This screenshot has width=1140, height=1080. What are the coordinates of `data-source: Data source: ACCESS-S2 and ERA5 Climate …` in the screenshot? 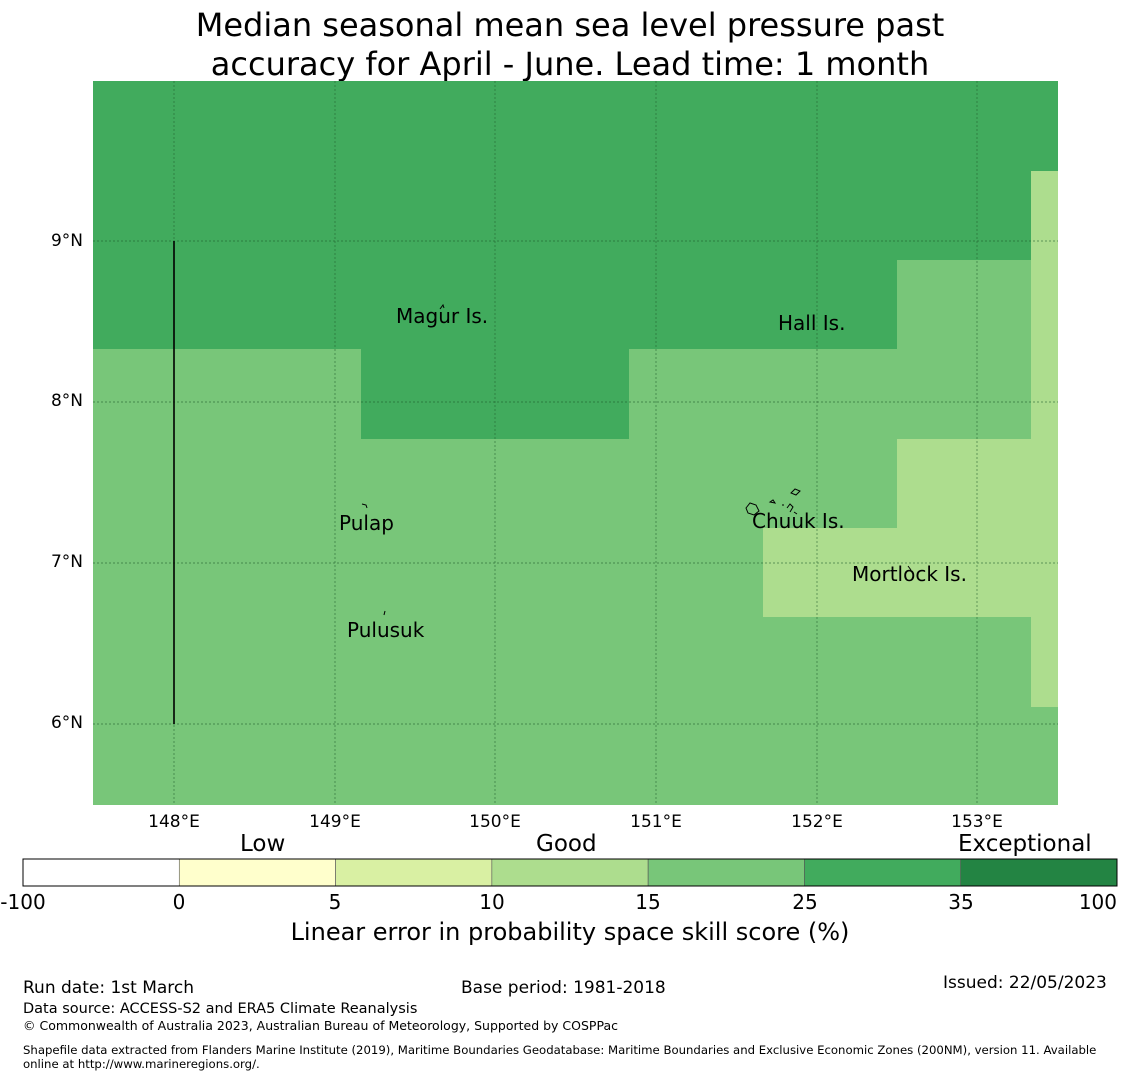 It's located at (220, 1009).